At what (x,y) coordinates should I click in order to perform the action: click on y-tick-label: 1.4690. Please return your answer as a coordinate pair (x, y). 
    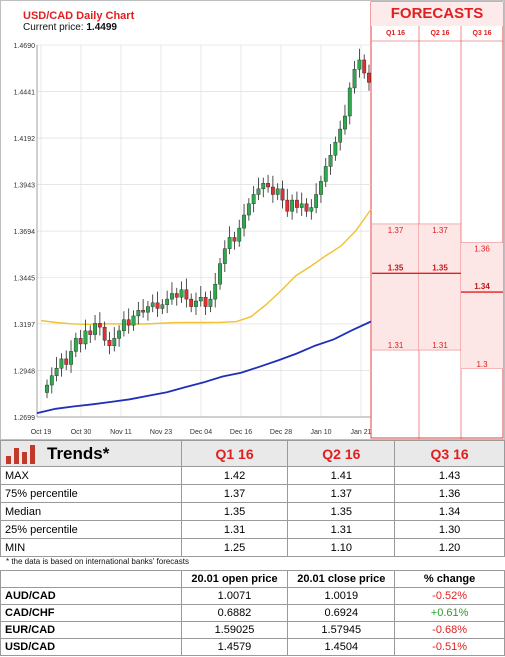
    Looking at the image, I should click on (25, 46).